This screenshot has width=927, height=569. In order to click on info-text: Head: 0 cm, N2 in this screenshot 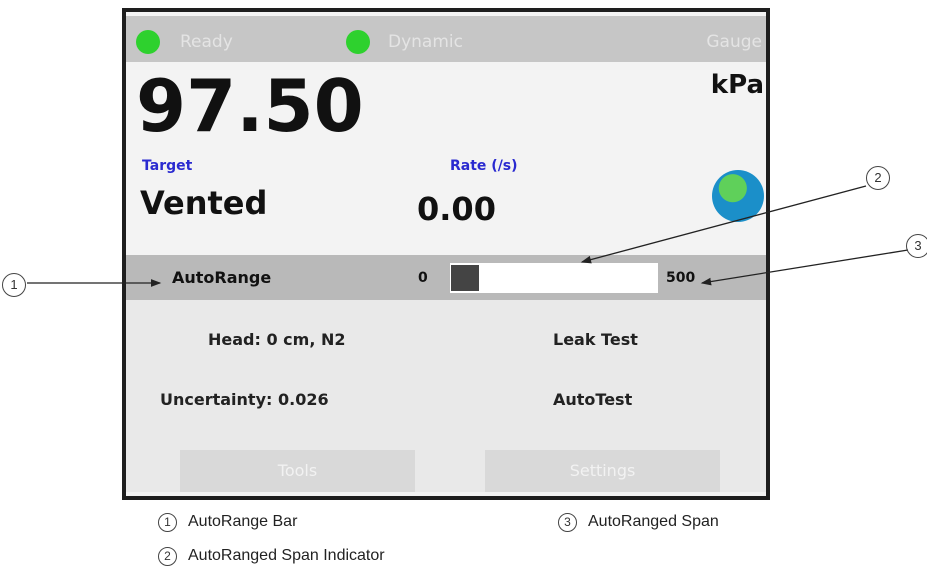, I will do `click(277, 339)`.